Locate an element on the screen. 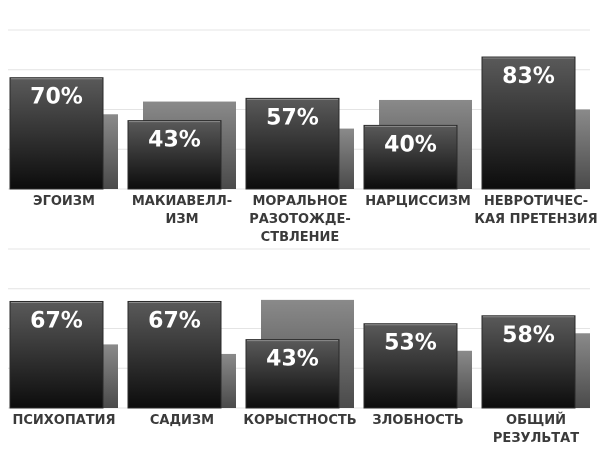  bar-value-label: 58% is located at coordinates (528, 335).